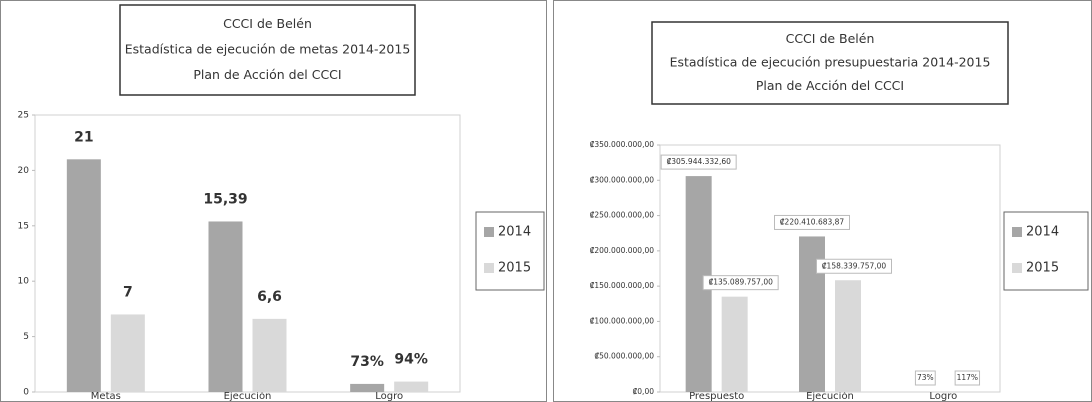 Image resolution: width=1092 pixels, height=402 pixels. Describe the element at coordinates (622, 285) in the screenshot. I see `y-tick-label: ₡150.000.000,00` at that location.